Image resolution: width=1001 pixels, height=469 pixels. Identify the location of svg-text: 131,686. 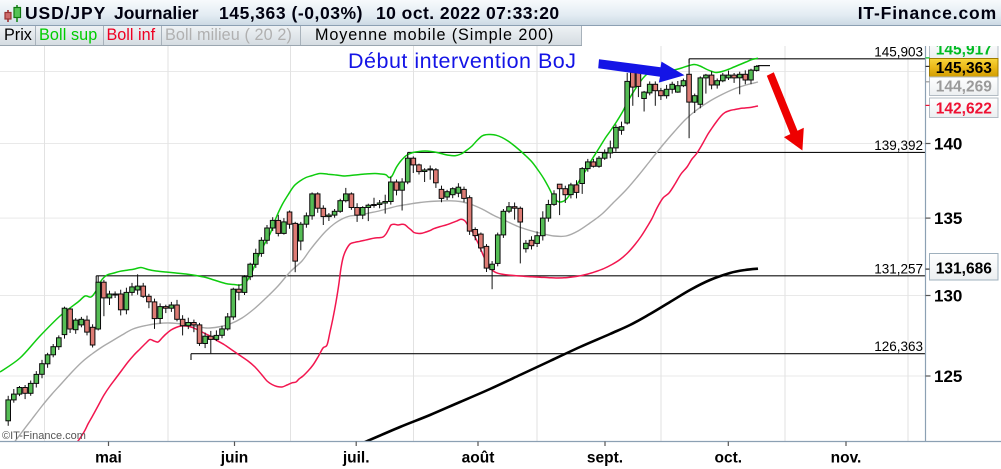
(964, 269).